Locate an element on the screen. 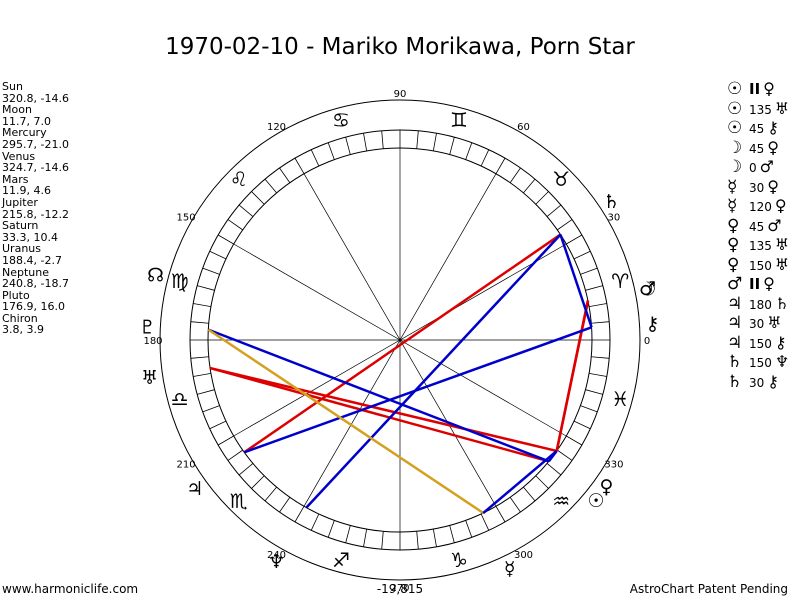 The width and height of the screenshot is (800, 600). sign-glyph: ♓ is located at coordinates (620, 399).